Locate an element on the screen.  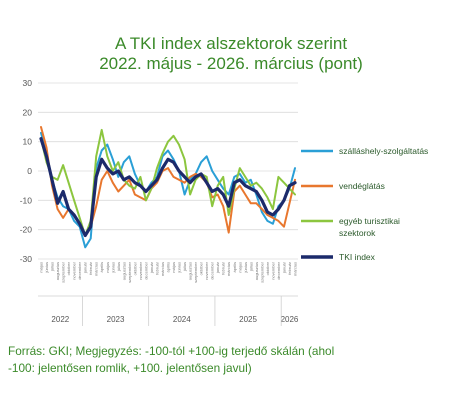
x-month-label-0: május is located at coordinates (41, 267).